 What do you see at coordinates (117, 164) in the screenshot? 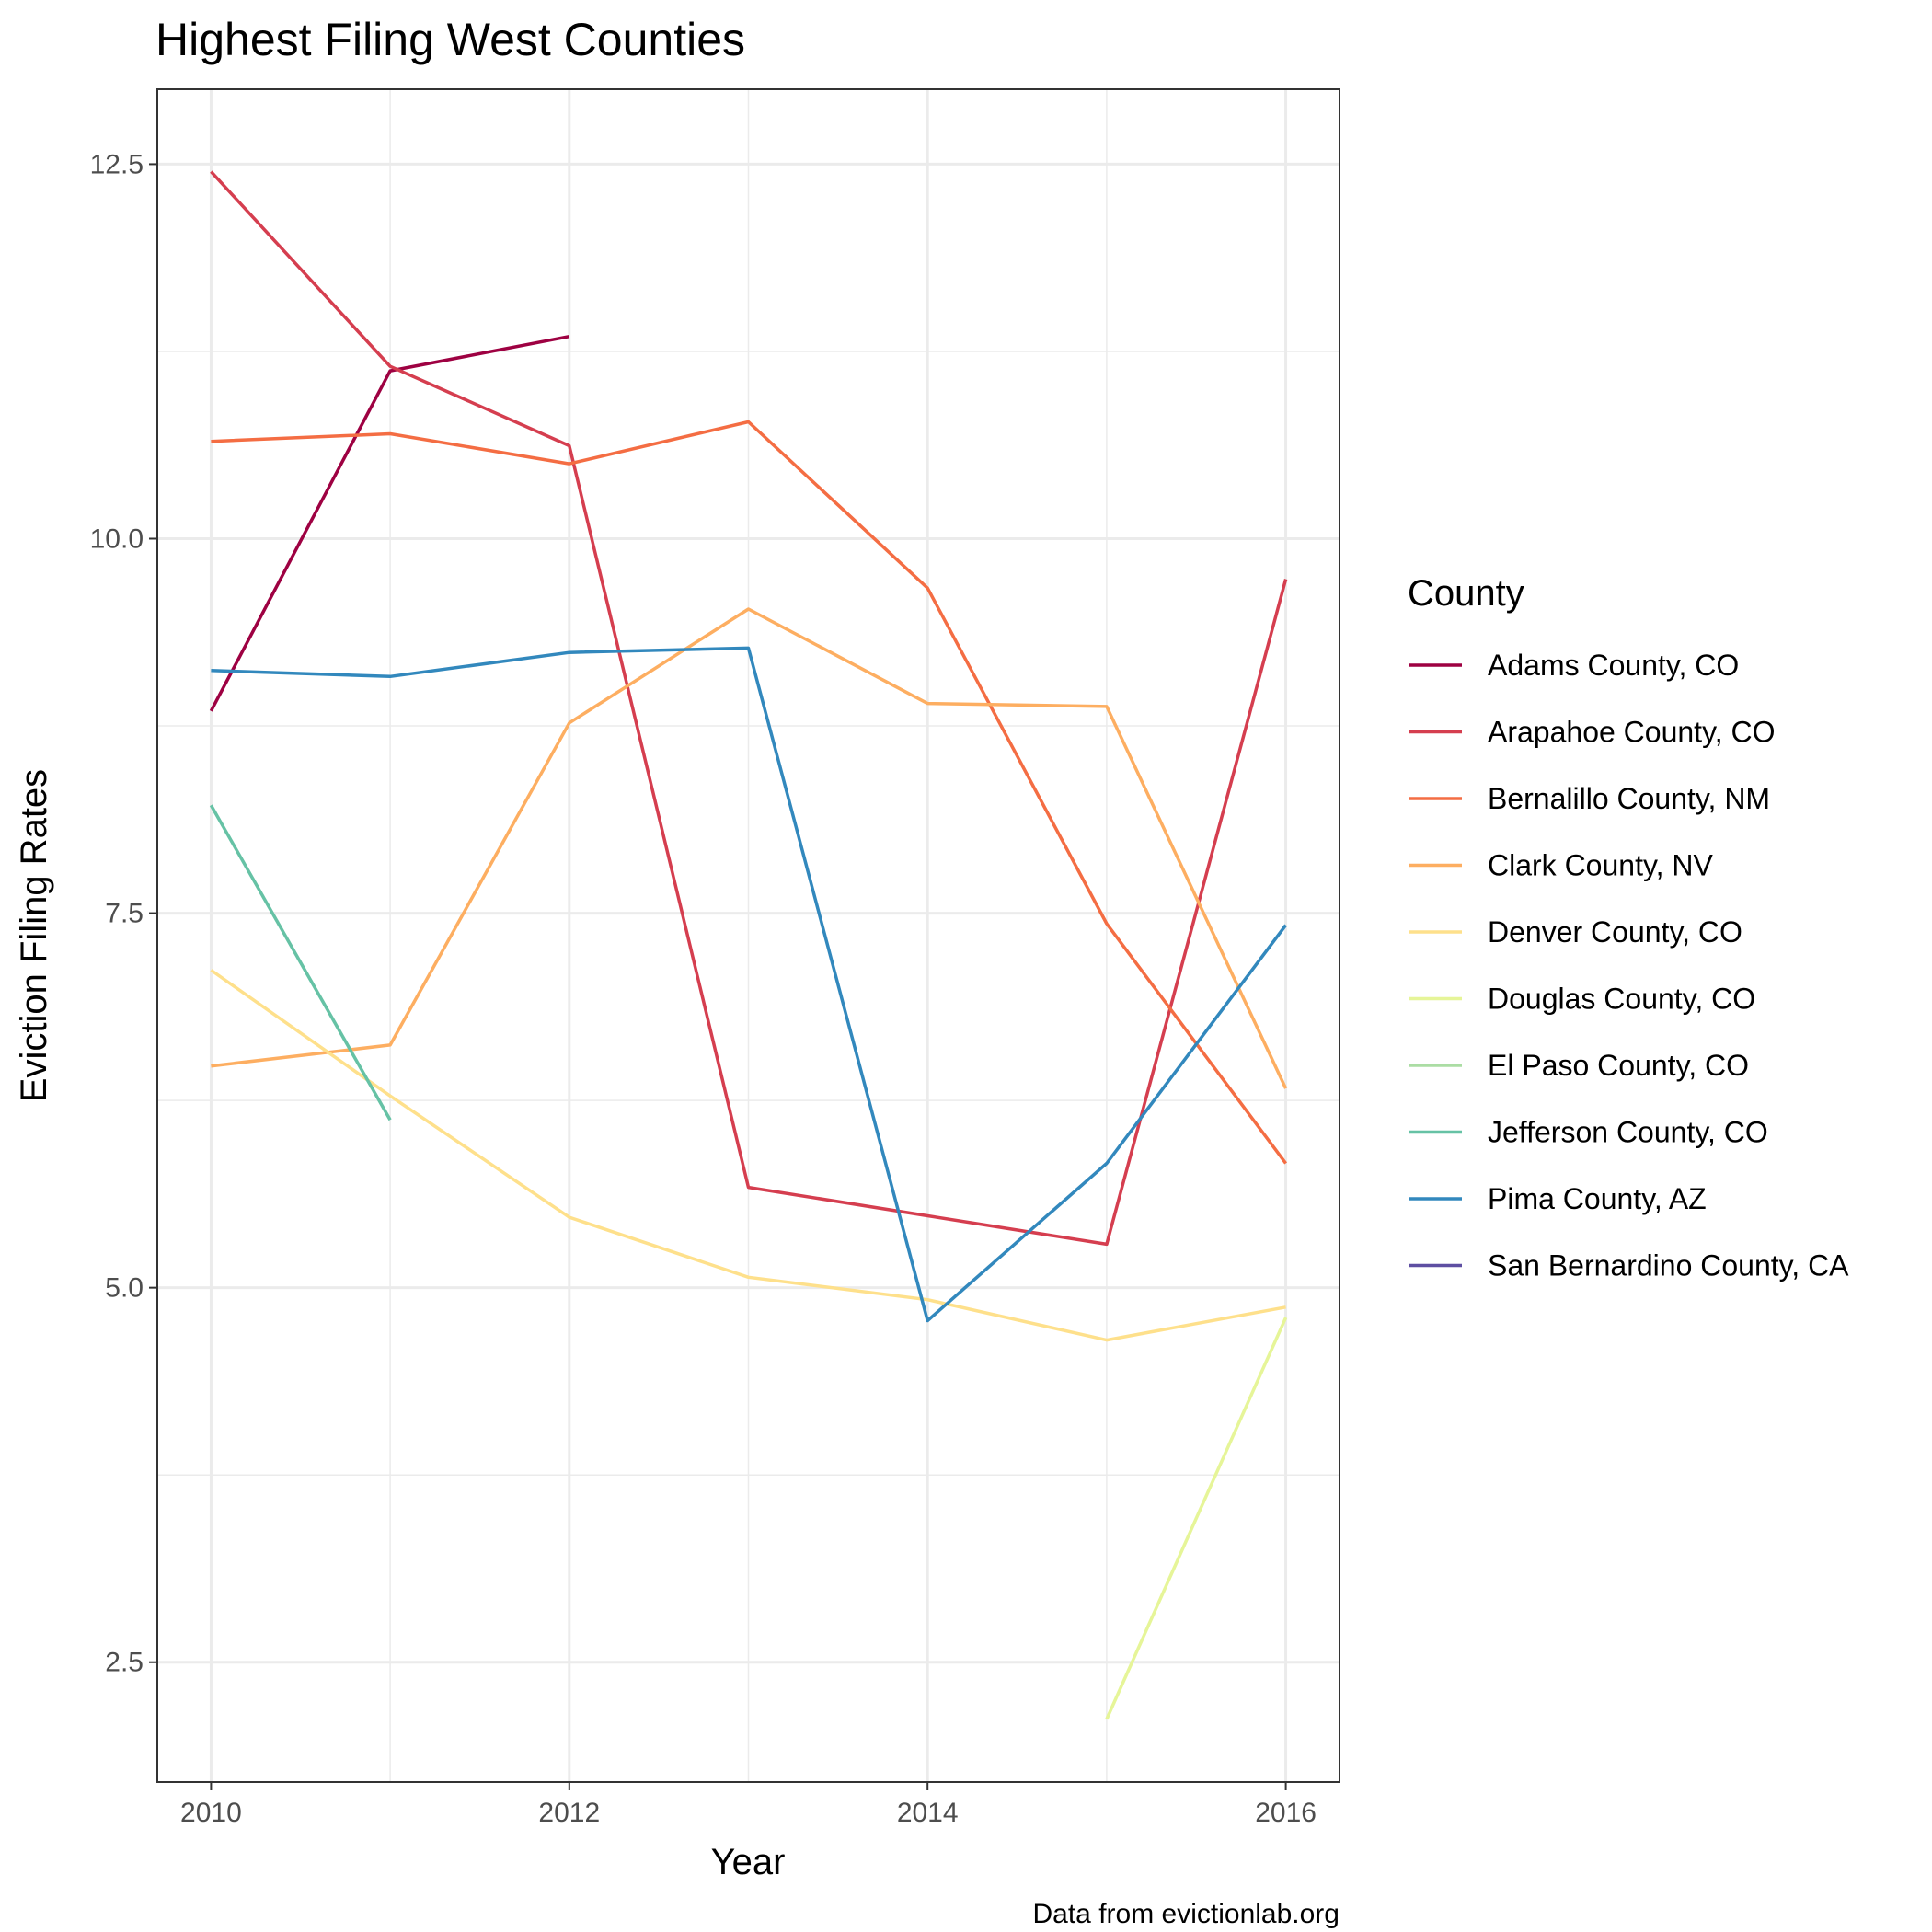
I see `y-tick-label: 12.5` at bounding box center [117, 164].